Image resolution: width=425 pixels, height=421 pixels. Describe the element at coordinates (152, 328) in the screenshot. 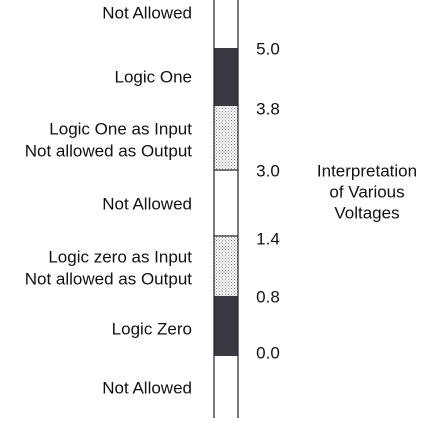

I see `region-label: Logic Zero` at that location.